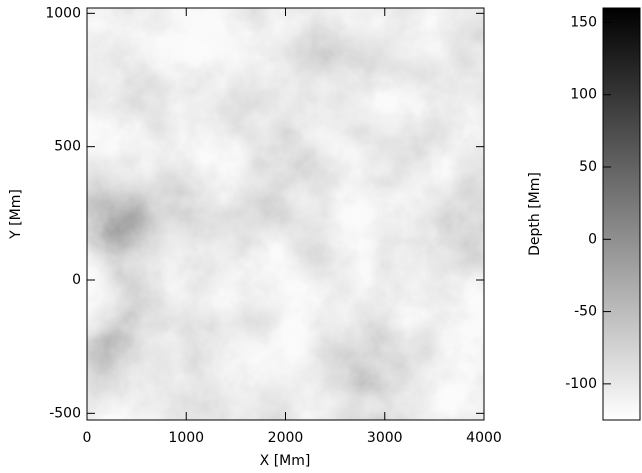 The image size is (642, 473). What do you see at coordinates (65, 413) in the screenshot?
I see `y-tick-label: -500` at bounding box center [65, 413].